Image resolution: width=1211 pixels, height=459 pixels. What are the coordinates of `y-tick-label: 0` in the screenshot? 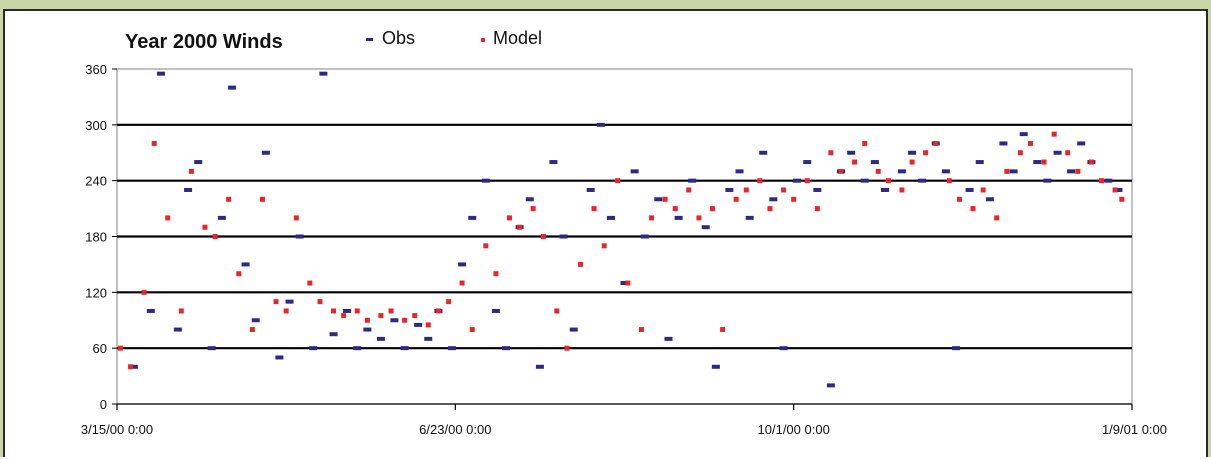 It's located at (103, 404).